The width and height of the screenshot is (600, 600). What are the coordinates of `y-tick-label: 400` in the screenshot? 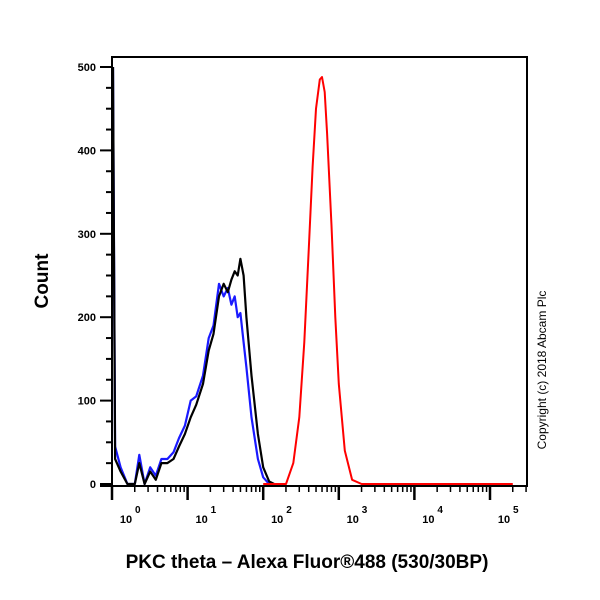 It's located at (87, 151).